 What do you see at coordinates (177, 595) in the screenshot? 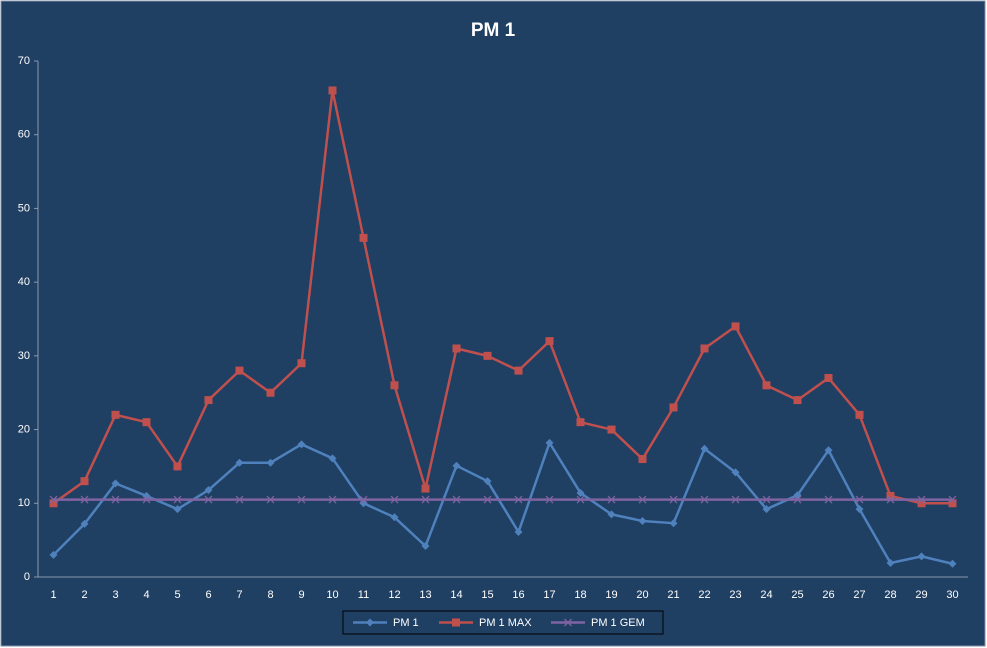
I see `x-tick-label: 5` at bounding box center [177, 595].